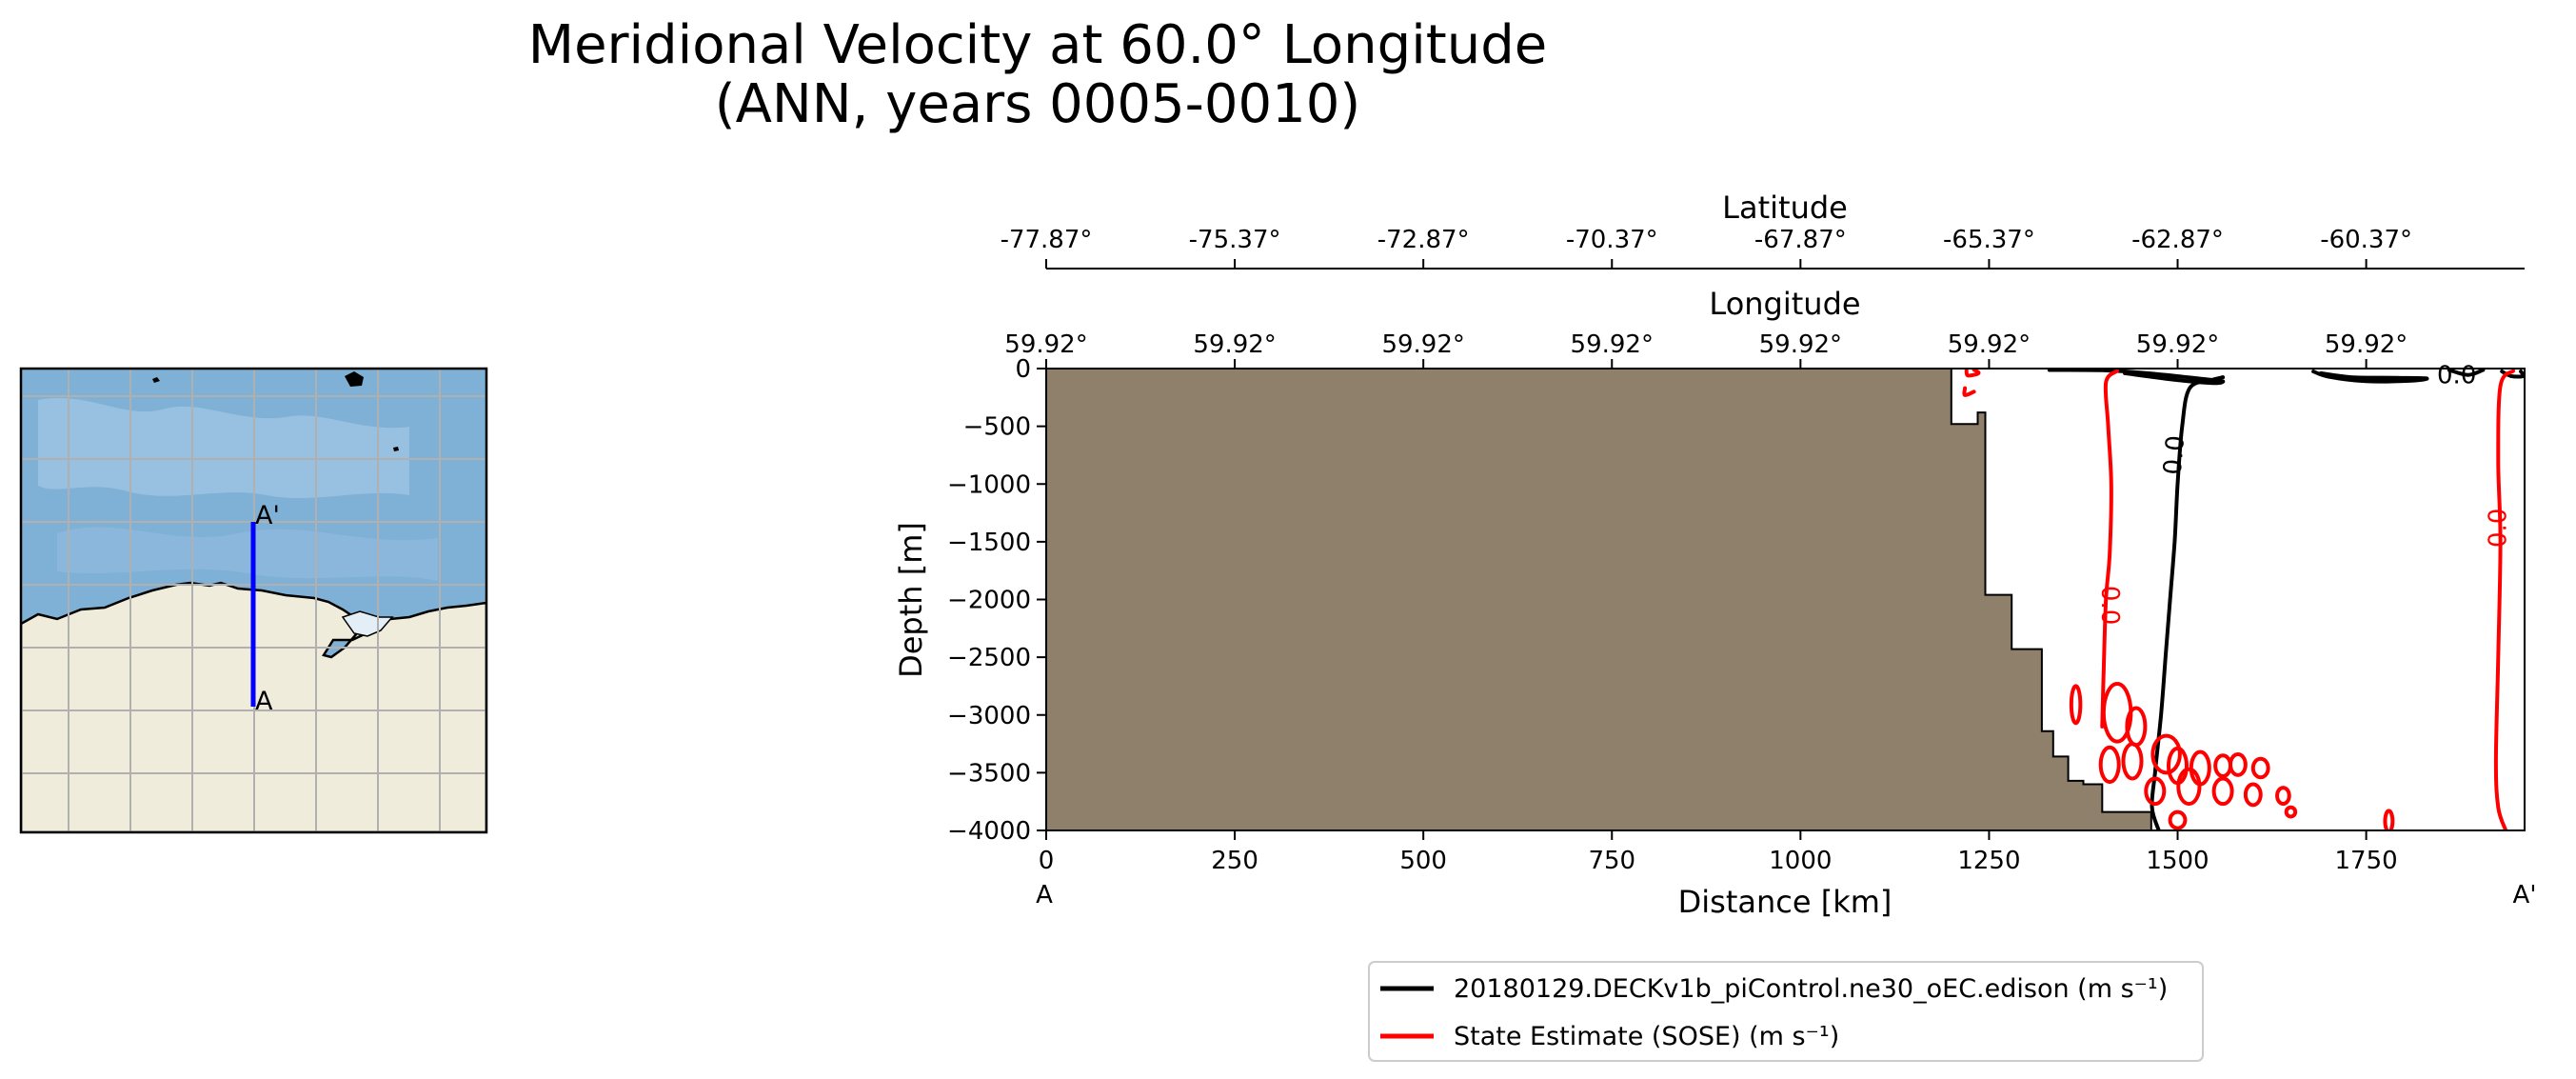 This screenshot has height=1079, width=2576. Describe the element at coordinates (2174, 455) in the screenshot. I see `contour-label-series0-0: 0.0` at that location.